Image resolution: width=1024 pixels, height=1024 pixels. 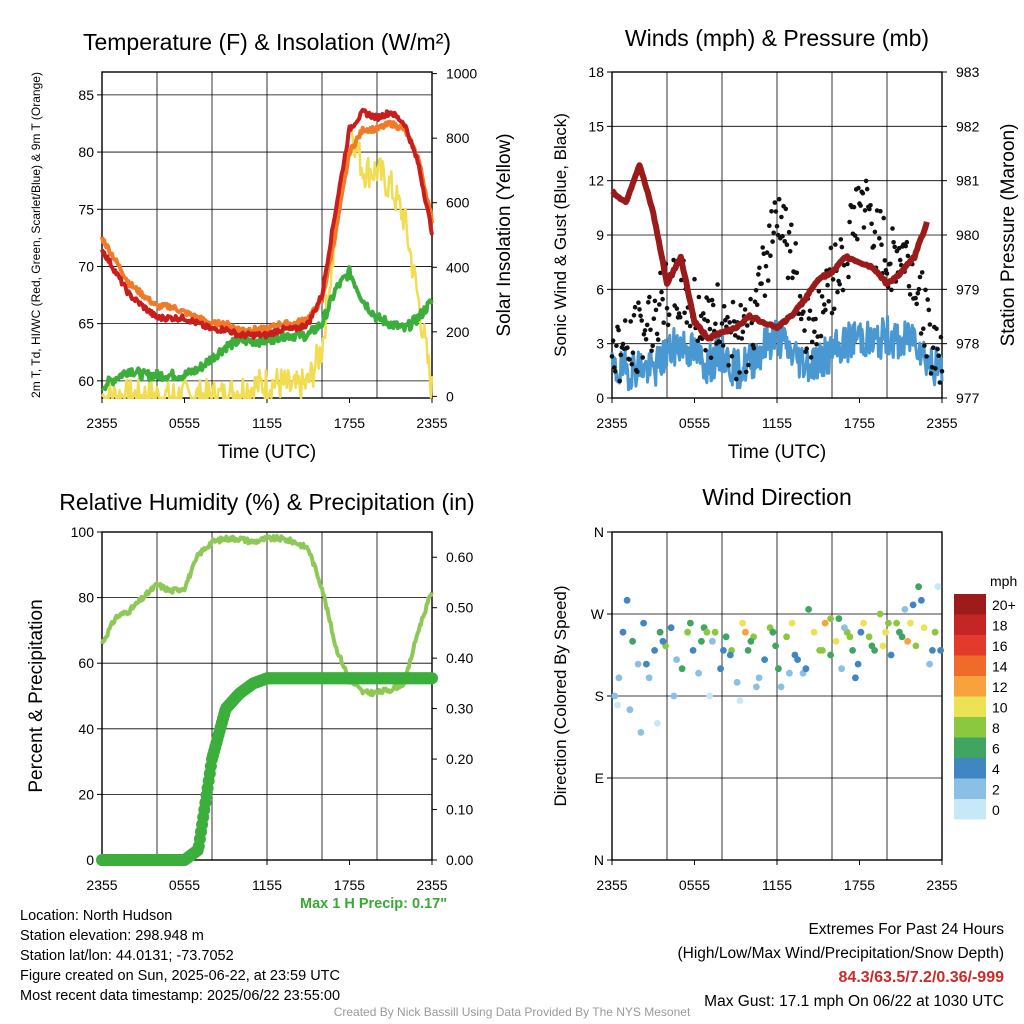 What do you see at coordinates (596, 181) in the screenshot?
I see `y-tick-label: 12` at bounding box center [596, 181].